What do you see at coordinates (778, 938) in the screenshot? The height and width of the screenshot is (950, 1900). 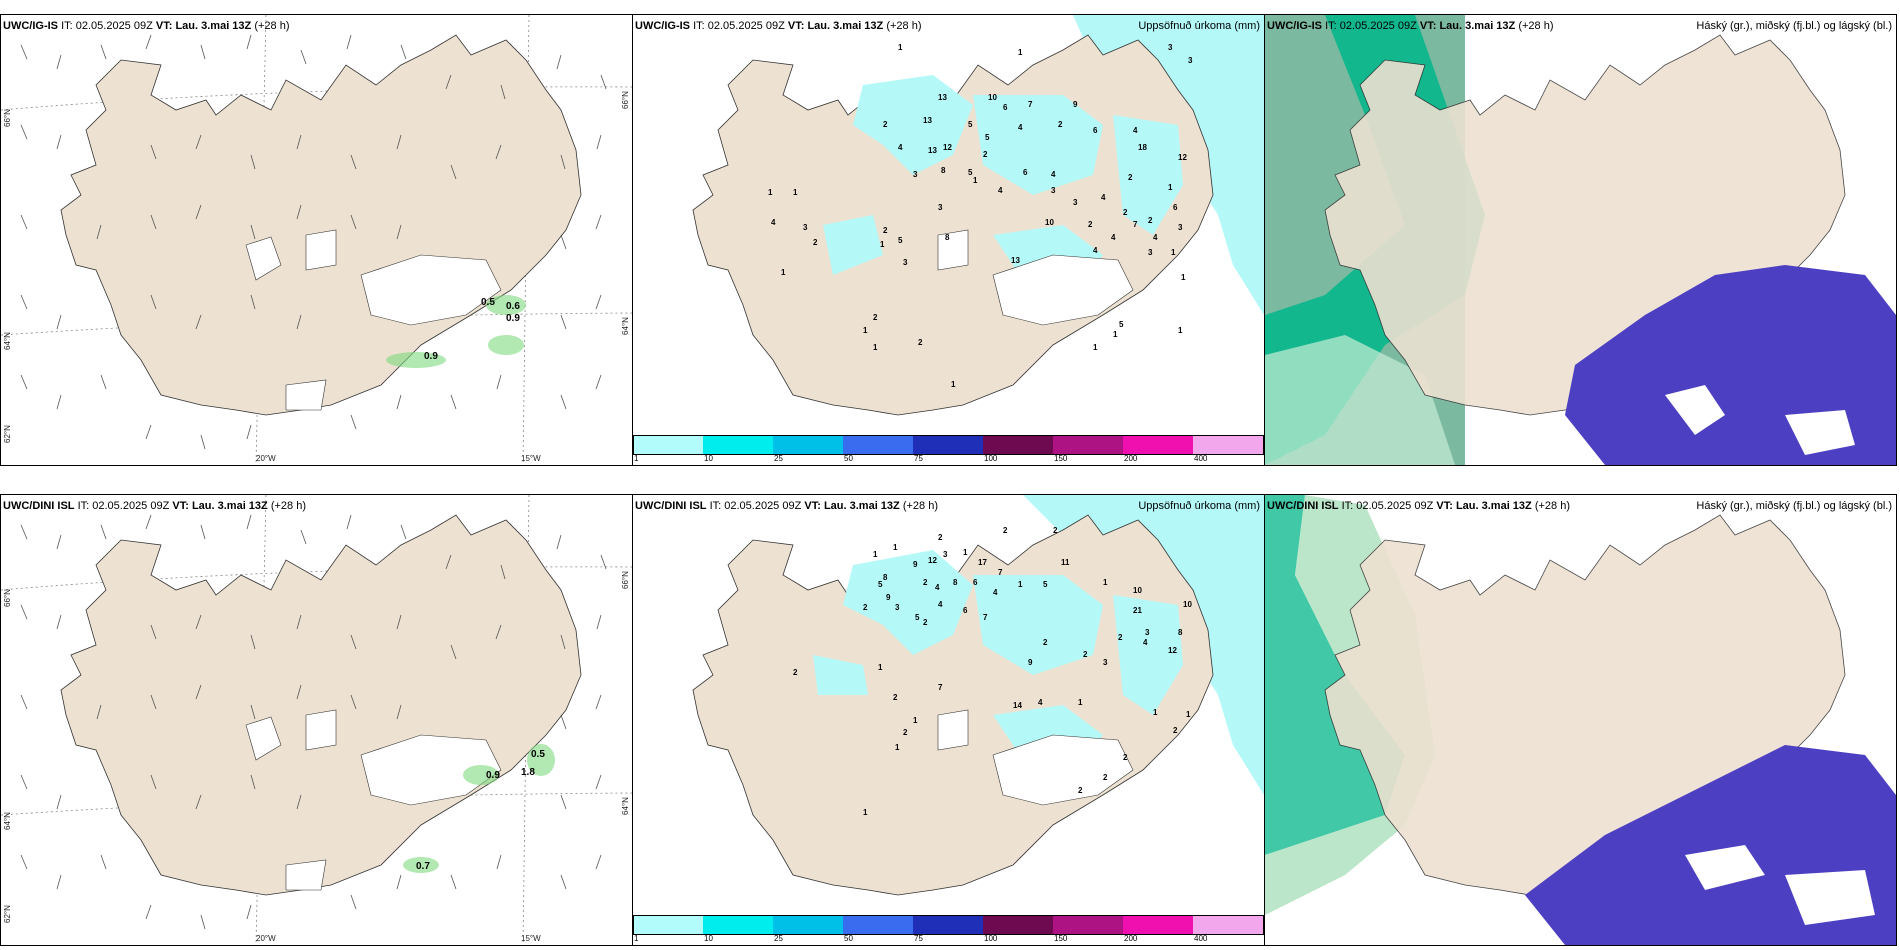 I see `colorbar-tick: 25` at bounding box center [778, 938].